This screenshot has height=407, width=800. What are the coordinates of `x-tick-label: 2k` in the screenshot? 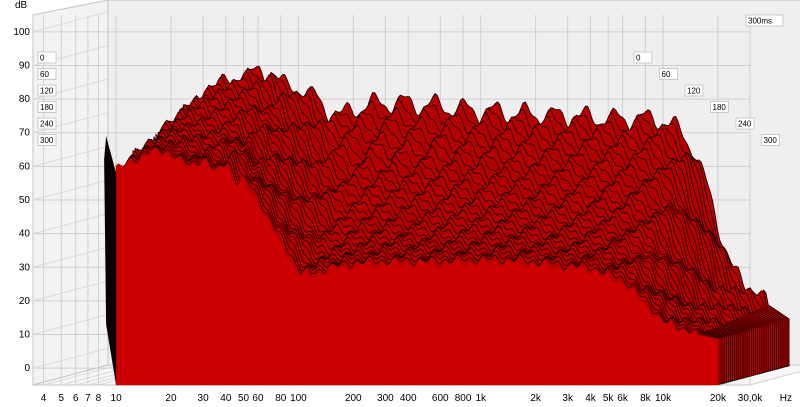 It's located at (536, 398).